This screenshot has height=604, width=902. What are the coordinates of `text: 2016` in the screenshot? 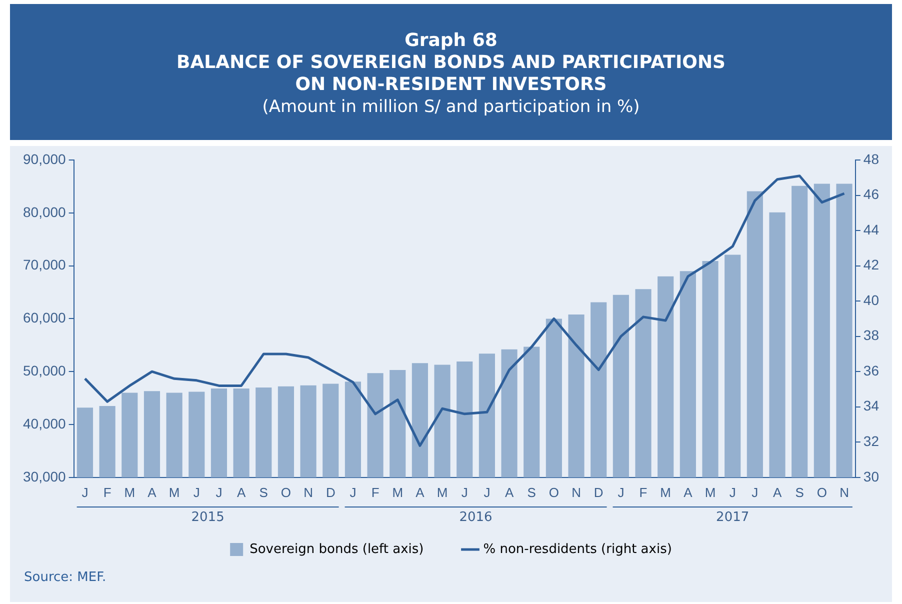 It's located at (475, 517).